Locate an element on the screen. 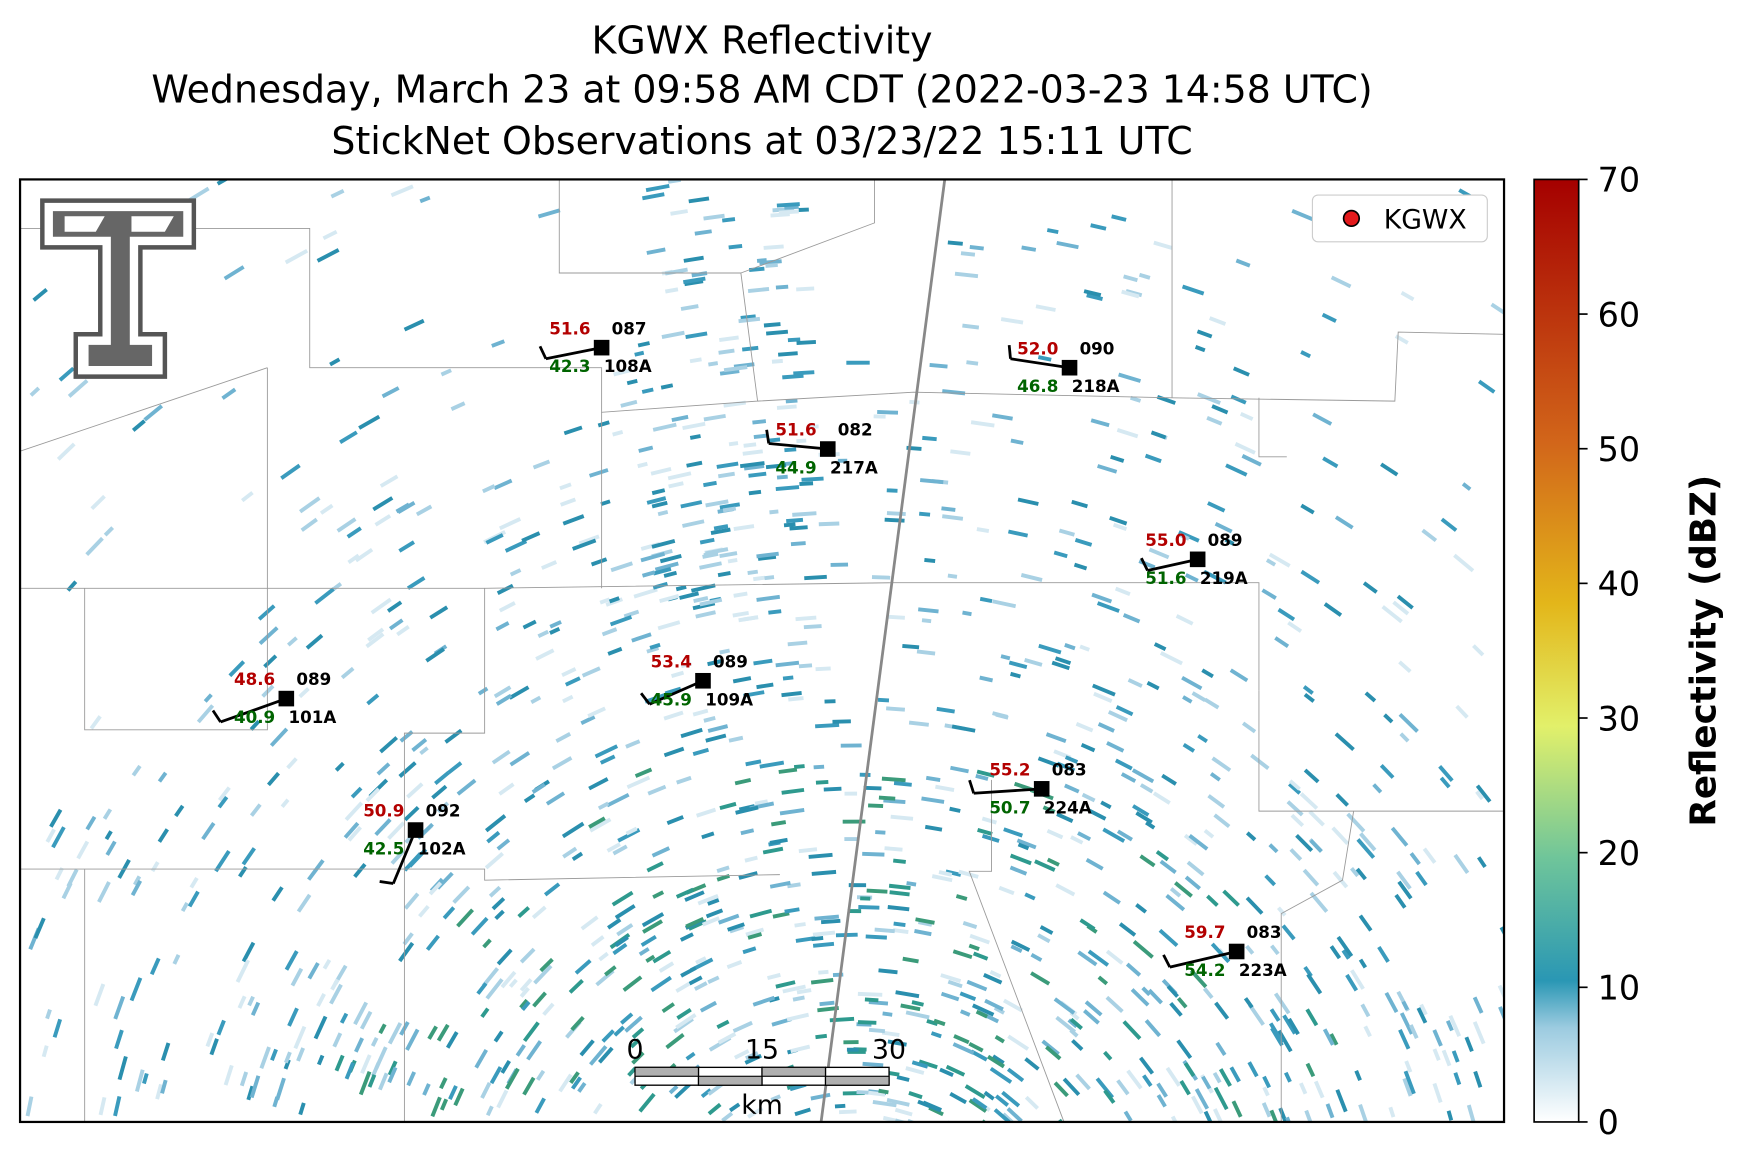  station-id: 223A is located at coordinates (1263, 970).